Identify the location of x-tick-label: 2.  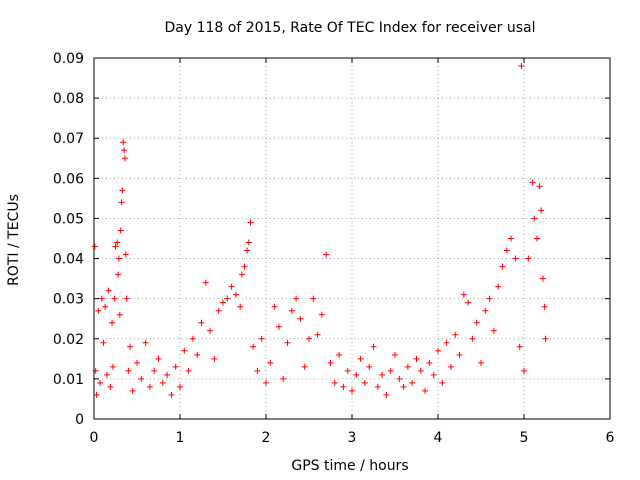
(266, 438).